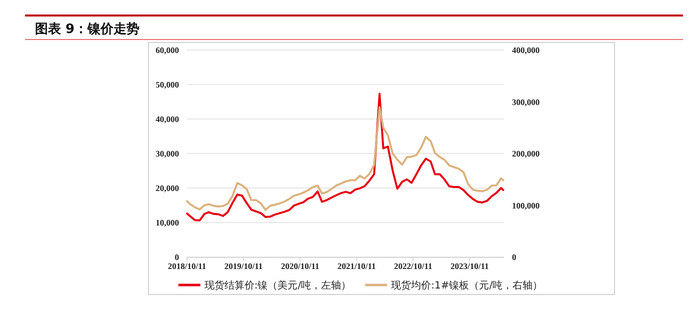  What do you see at coordinates (413, 266) in the screenshot?
I see `xtick: 2022/10/11` at bounding box center [413, 266].